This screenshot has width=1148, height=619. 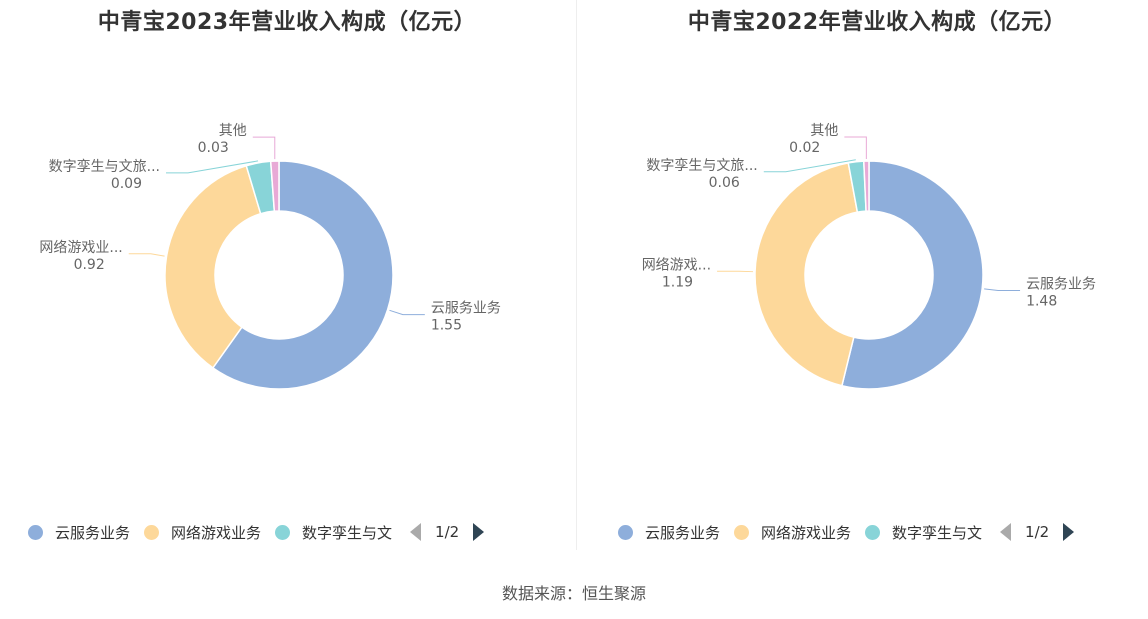 What do you see at coordinates (724, 183) in the screenshot?
I see `slice-value-culture: 0.06` at bounding box center [724, 183].